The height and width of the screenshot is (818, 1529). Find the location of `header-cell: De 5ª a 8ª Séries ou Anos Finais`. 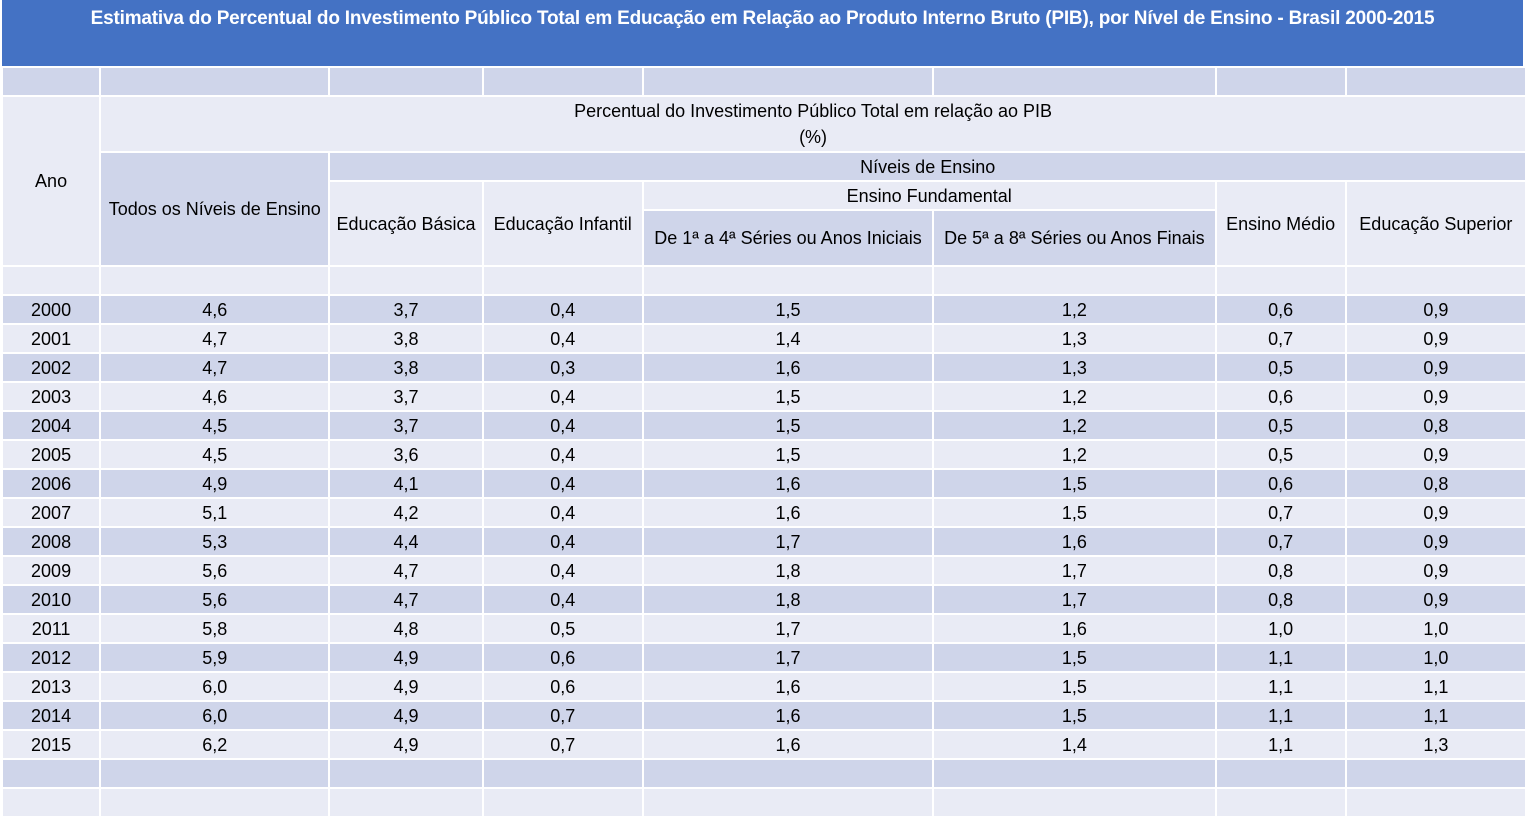

header-cell: De 5ª a 8ª Séries ou Anos Finais is located at coordinates (1074, 238).